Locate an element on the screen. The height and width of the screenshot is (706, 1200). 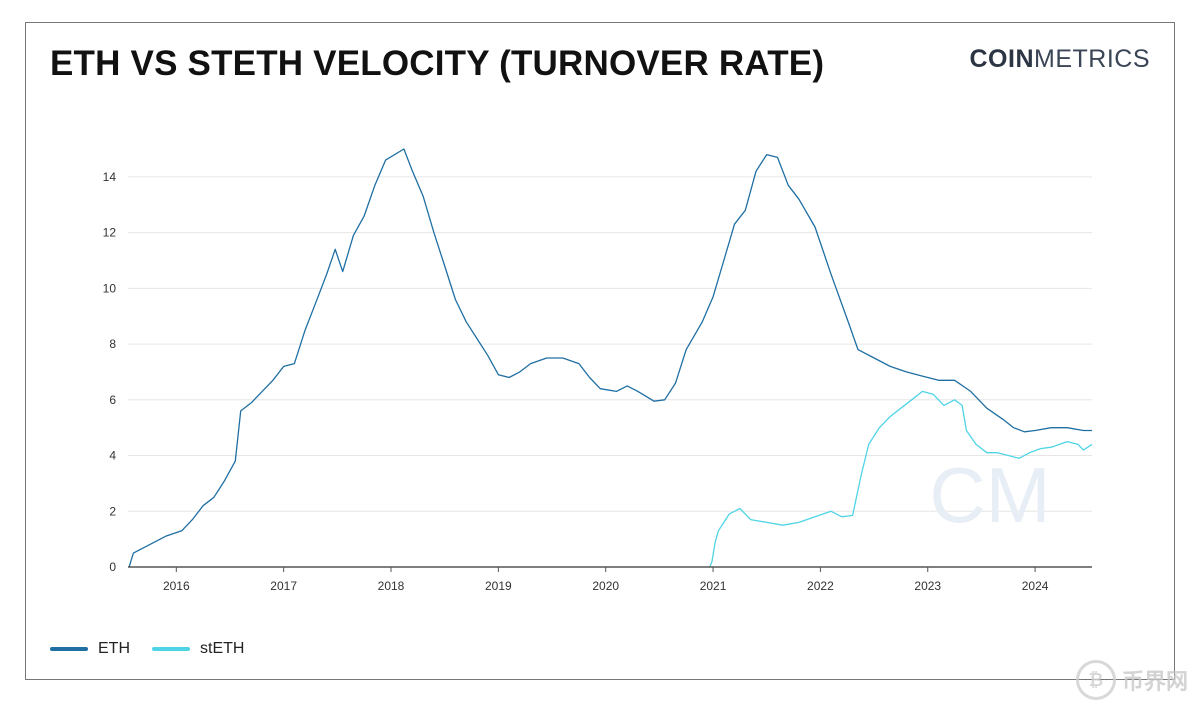
coinmetrics-logo: COINMETRICS is located at coordinates (1060, 59).